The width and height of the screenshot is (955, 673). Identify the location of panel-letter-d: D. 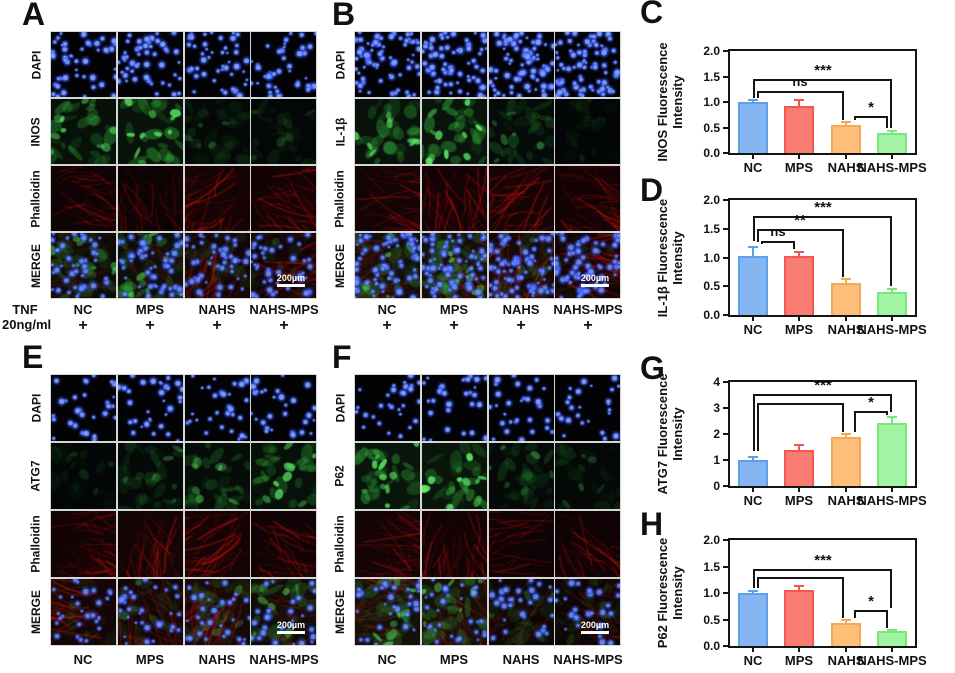
(652, 190).